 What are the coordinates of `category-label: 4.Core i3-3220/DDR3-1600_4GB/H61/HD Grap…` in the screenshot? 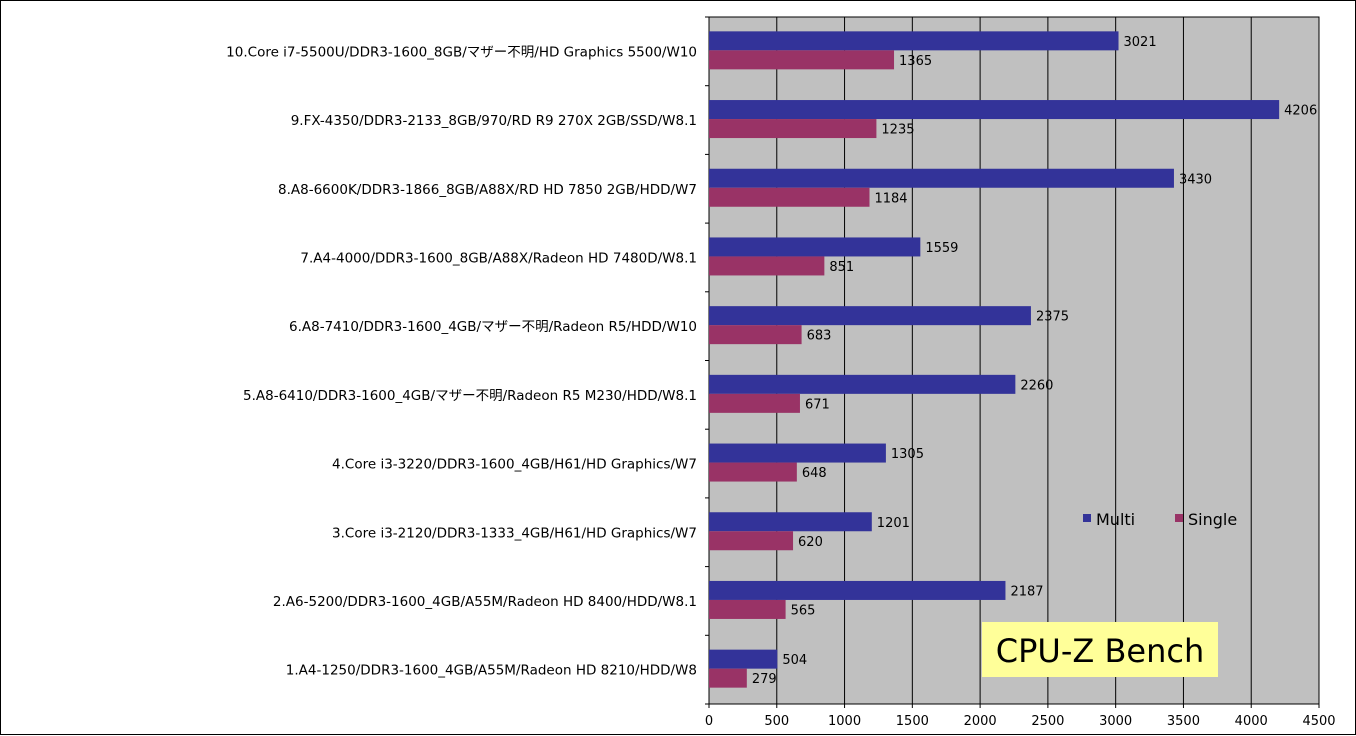 It's located at (514, 465).